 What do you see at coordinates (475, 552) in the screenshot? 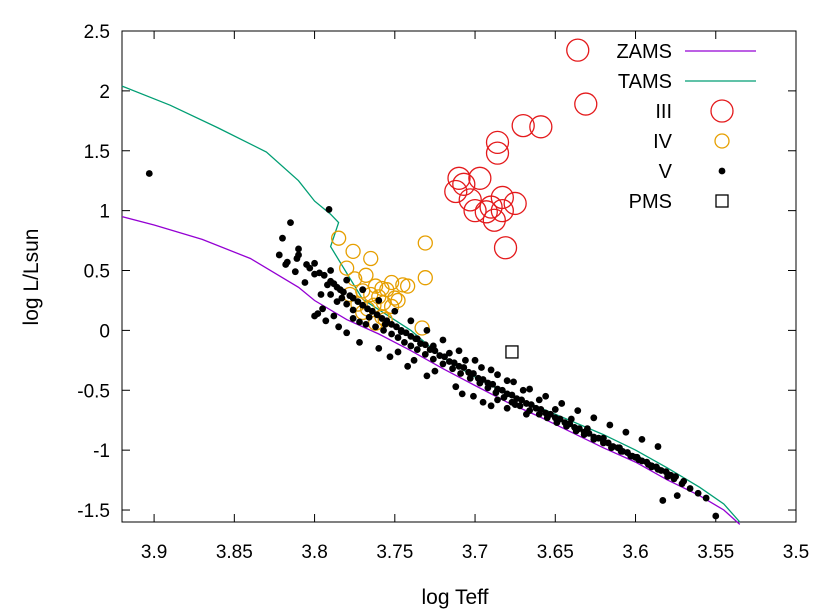
I see `x-tick-label: 3.7` at bounding box center [475, 552].